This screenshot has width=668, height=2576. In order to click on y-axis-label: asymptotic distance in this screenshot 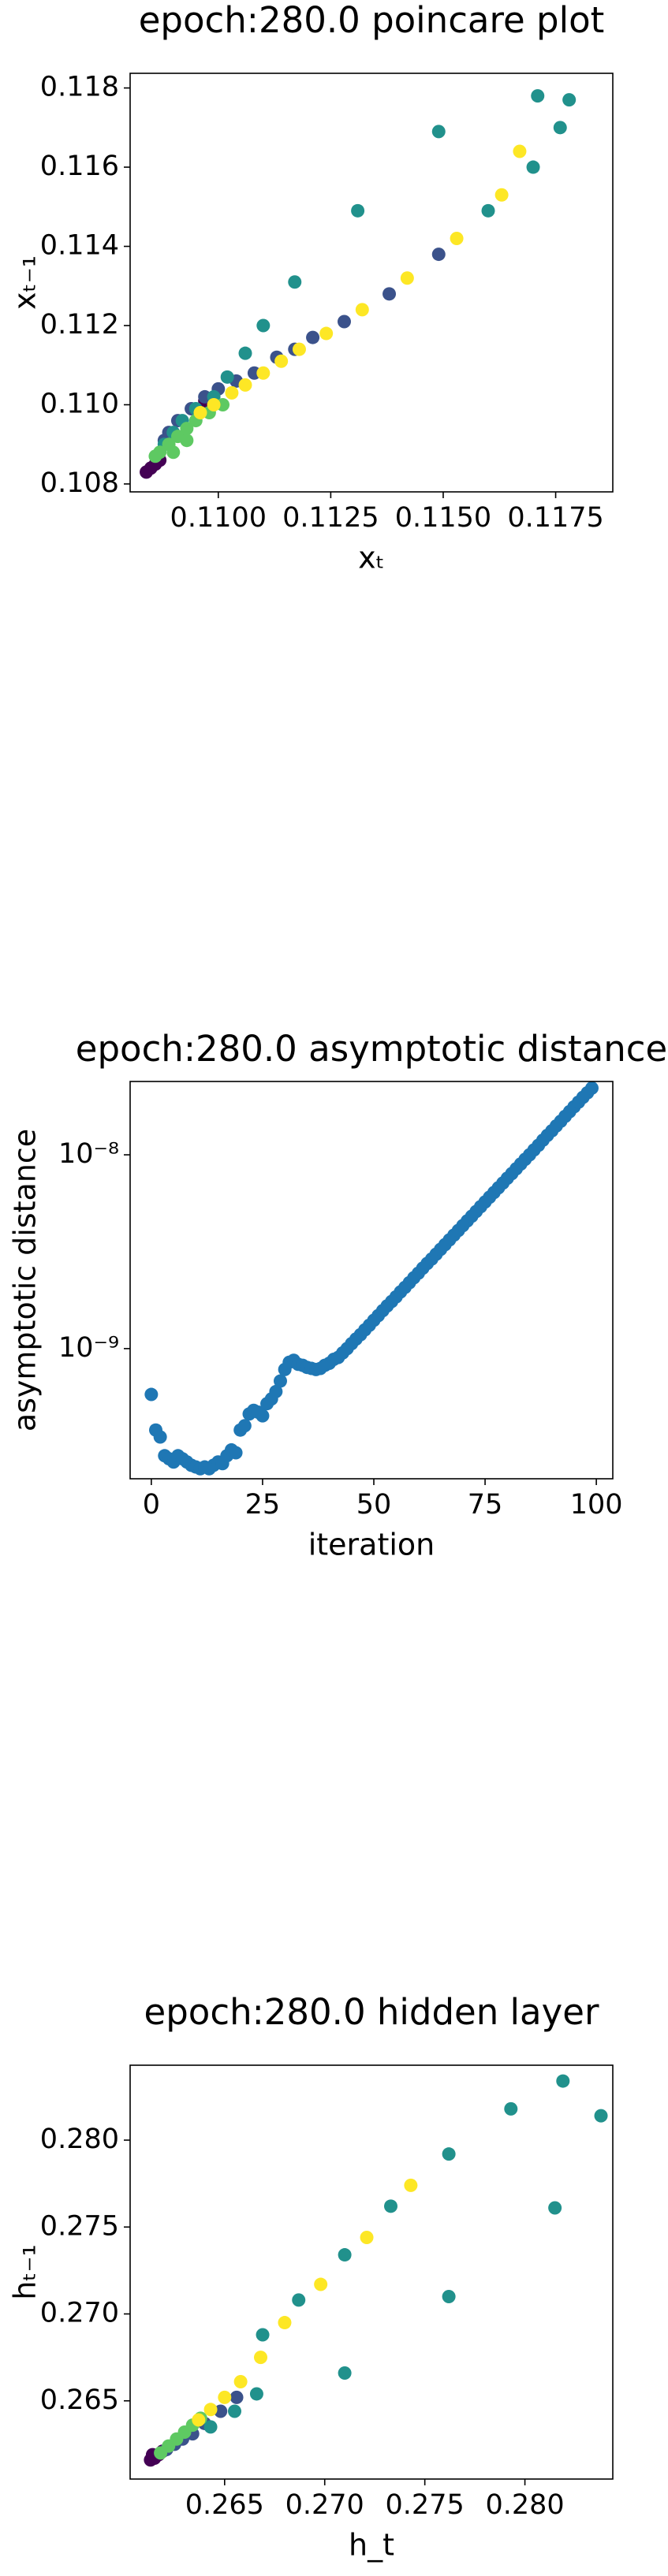, I will do `click(26, 1280)`.